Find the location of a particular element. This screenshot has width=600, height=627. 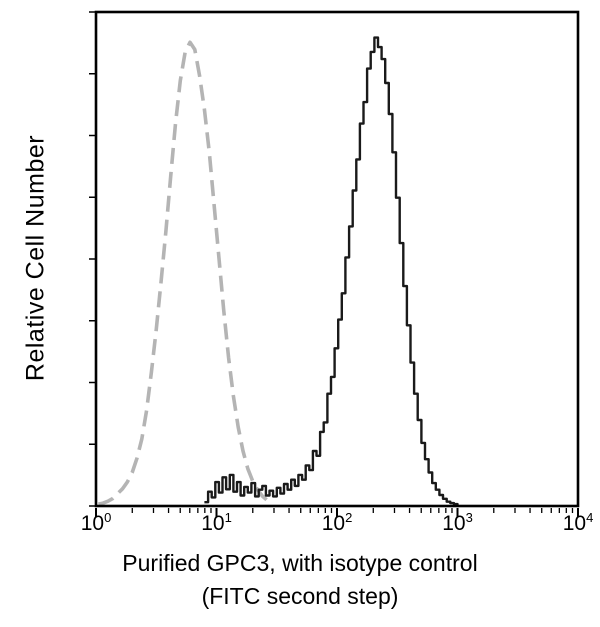

x-axis-ticks is located at coordinates (337, 512).